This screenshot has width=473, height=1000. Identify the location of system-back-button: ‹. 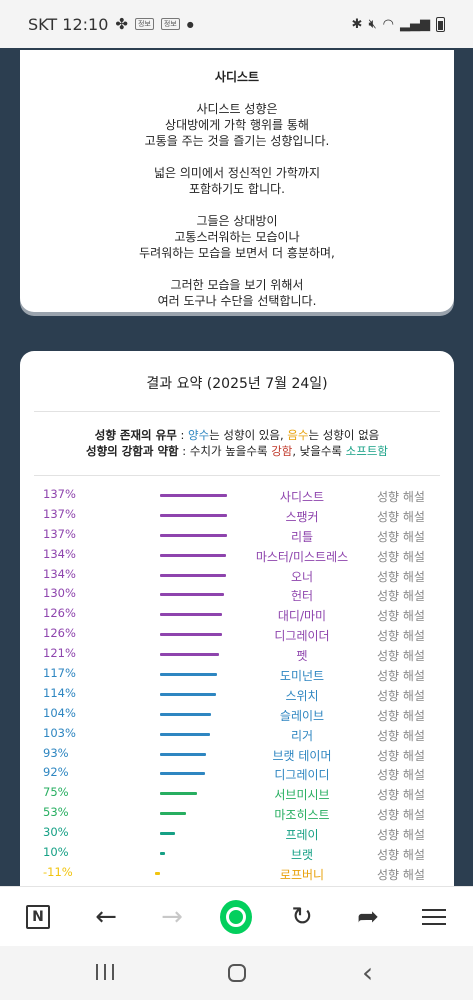
(368, 972).